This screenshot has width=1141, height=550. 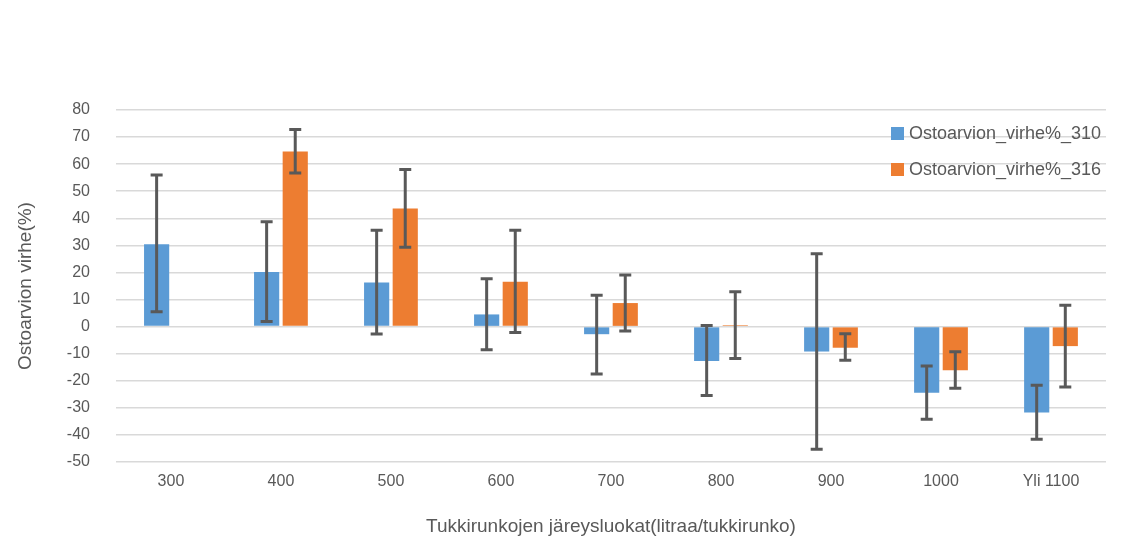 What do you see at coordinates (831, 481) in the screenshot?
I see `x-tick-label: 900` at bounding box center [831, 481].